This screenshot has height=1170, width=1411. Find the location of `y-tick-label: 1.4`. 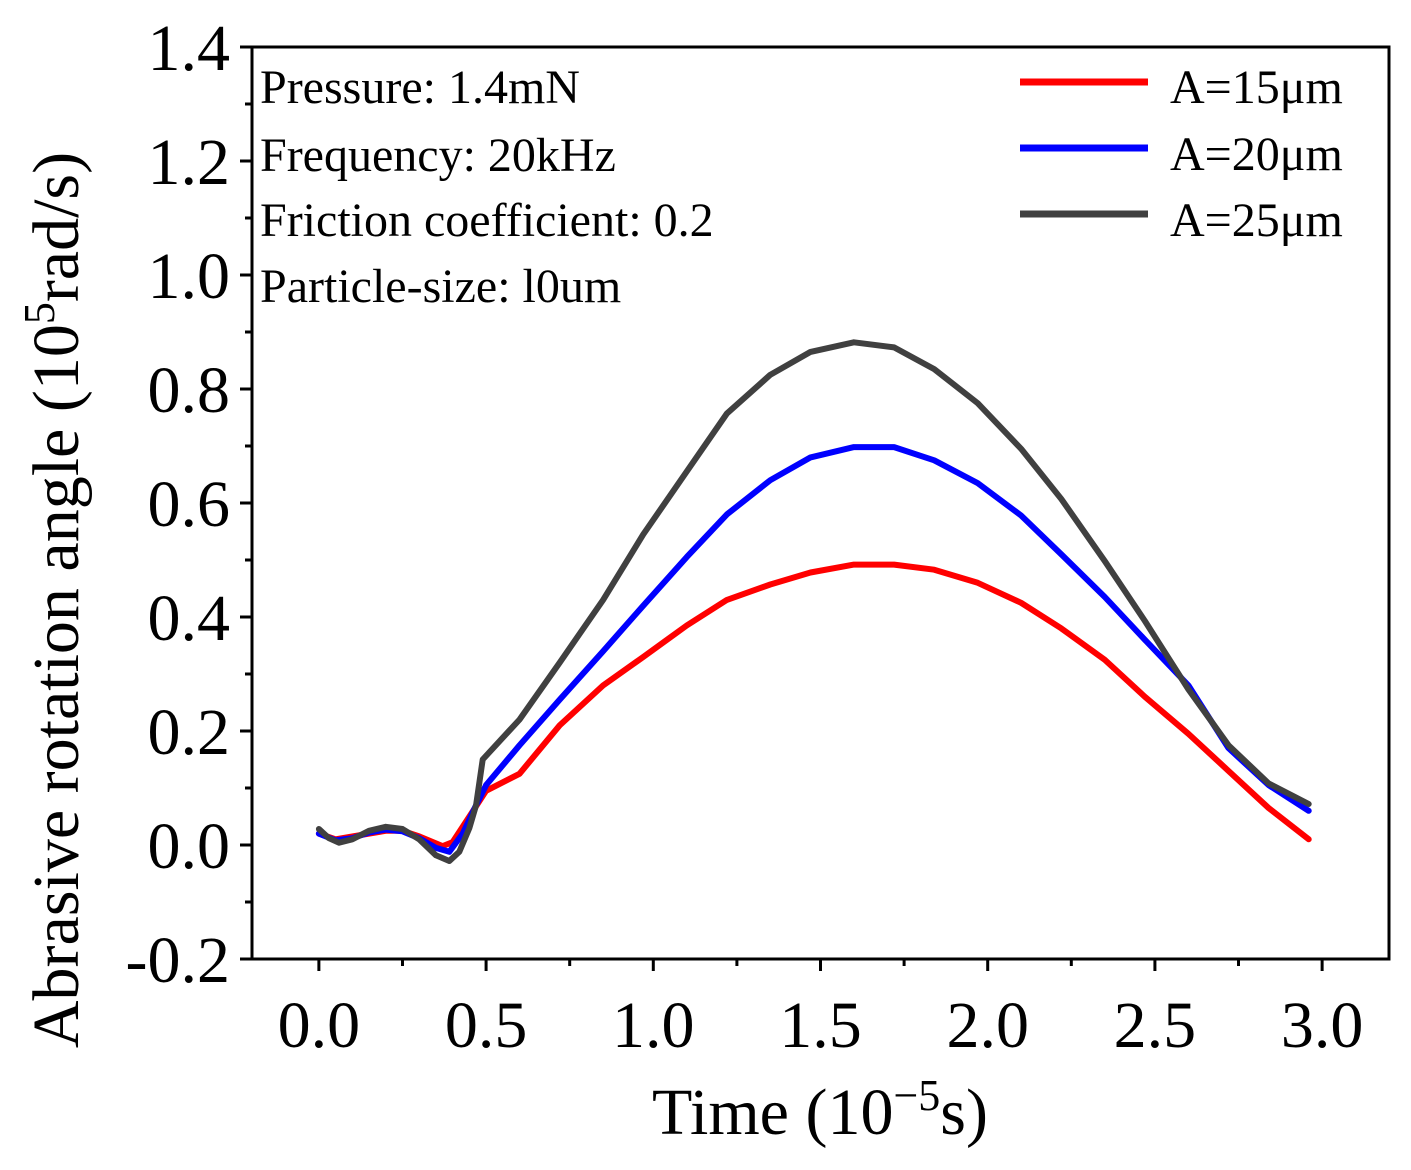

y-tick-label: 1.4 is located at coordinates (189, 48).